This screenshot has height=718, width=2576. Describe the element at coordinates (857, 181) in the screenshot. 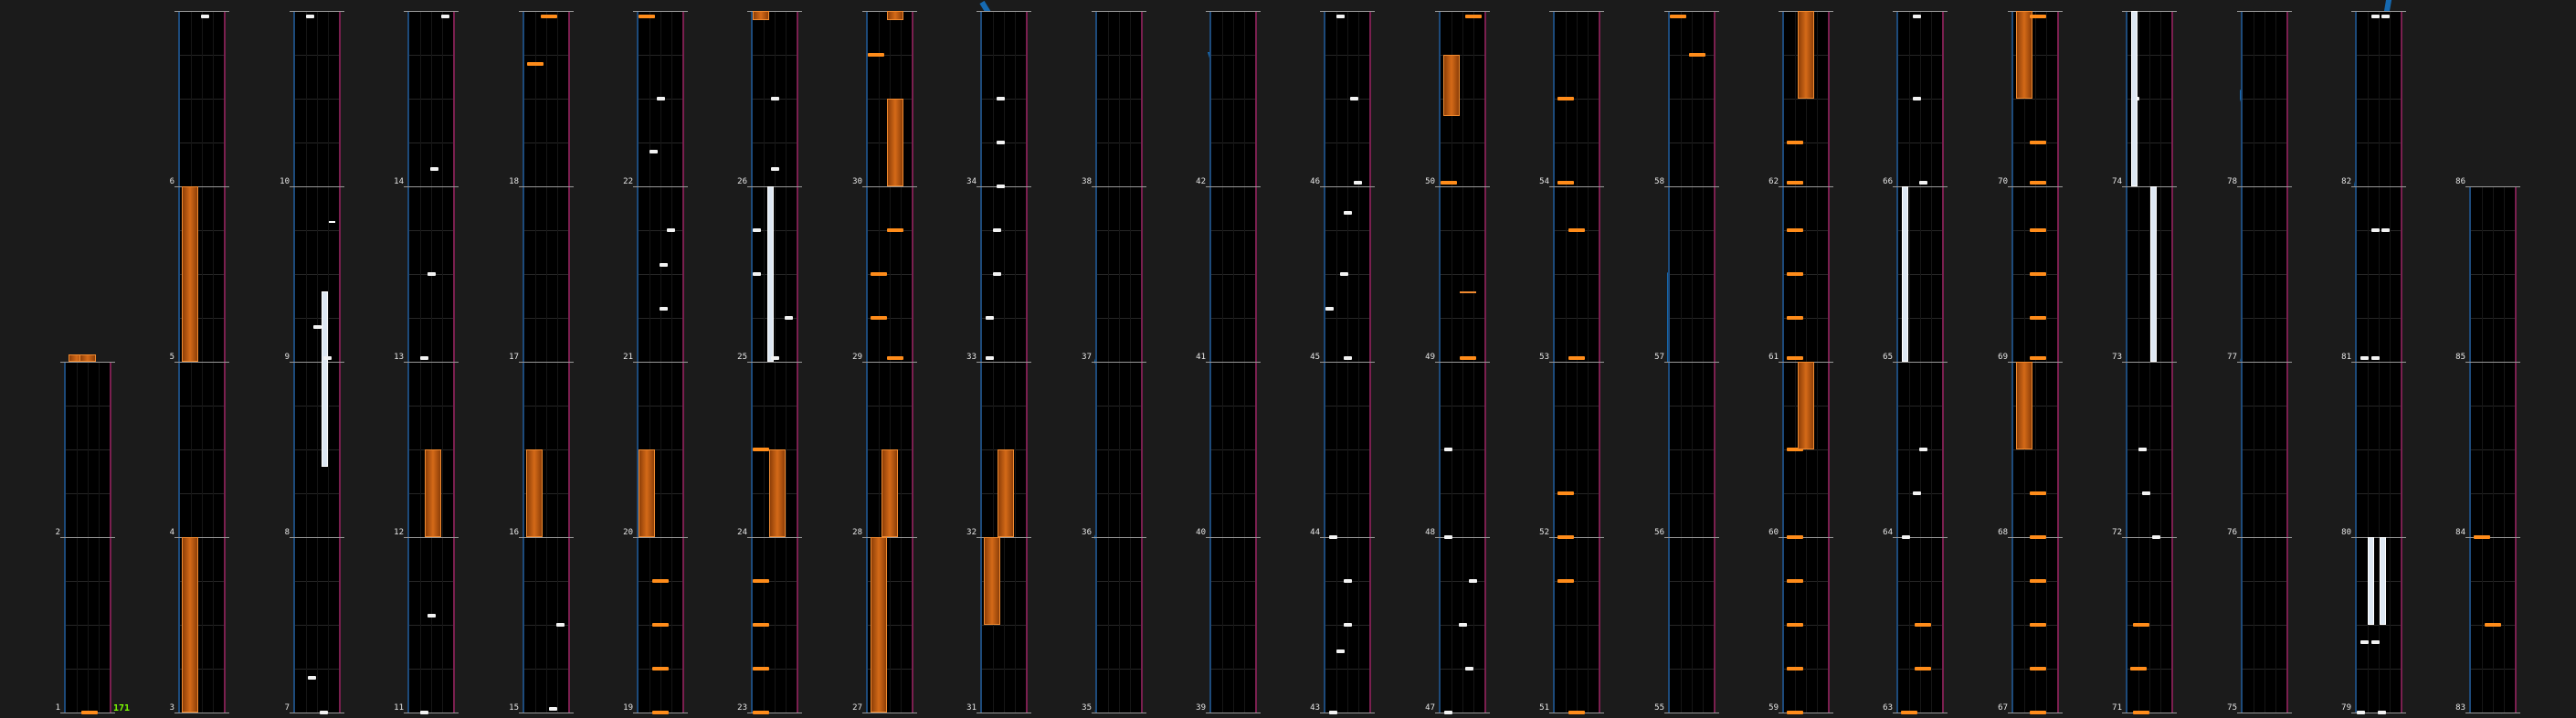

I see `measure-number: 30` at that location.